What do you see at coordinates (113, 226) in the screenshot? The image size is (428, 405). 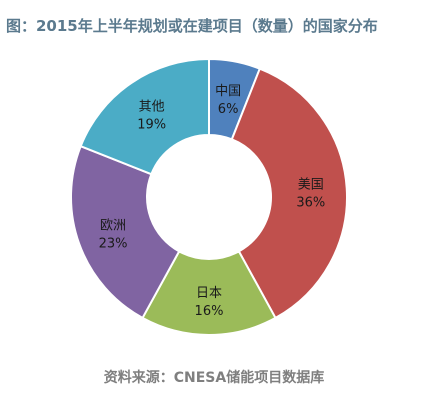 I see `slice-category-label: 欧洲` at bounding box center [113, 226].